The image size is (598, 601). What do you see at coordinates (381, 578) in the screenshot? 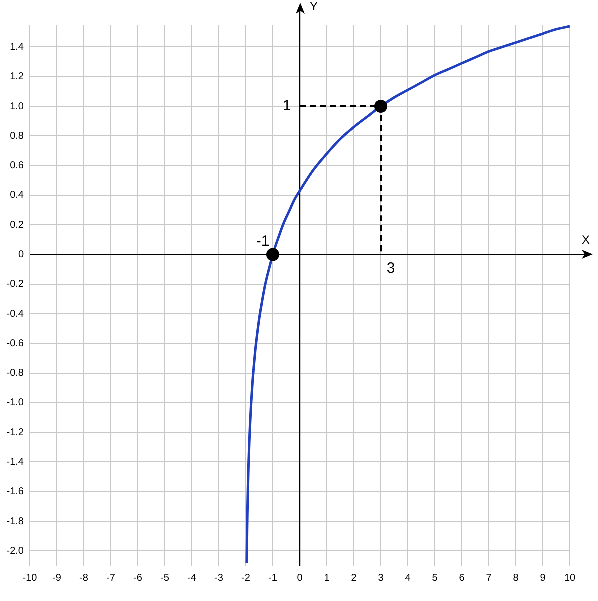
I see `x-tick-label: 3` at bounding box center [381, 578].